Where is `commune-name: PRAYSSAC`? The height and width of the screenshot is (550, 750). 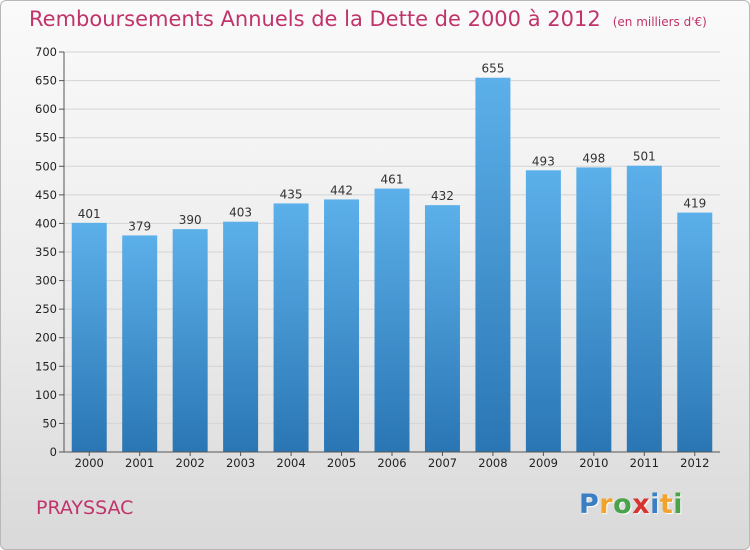
commune-name: PRAYSSAC is located at coordinates (85, 508).